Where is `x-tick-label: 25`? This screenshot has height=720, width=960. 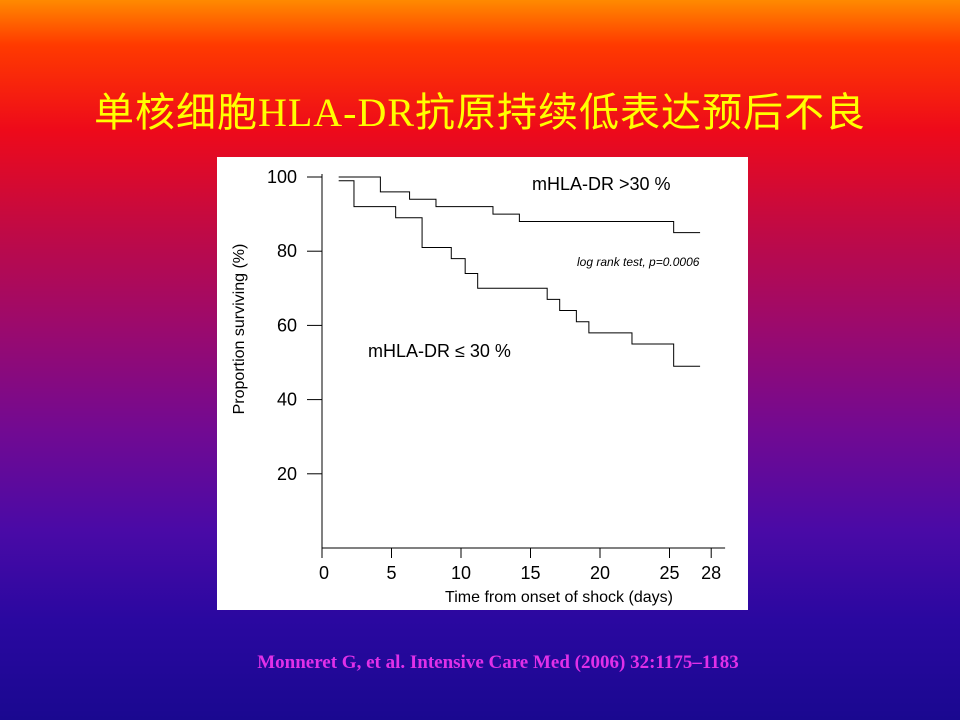 x-tick-label: 25 is located at coordinates (669, 573).